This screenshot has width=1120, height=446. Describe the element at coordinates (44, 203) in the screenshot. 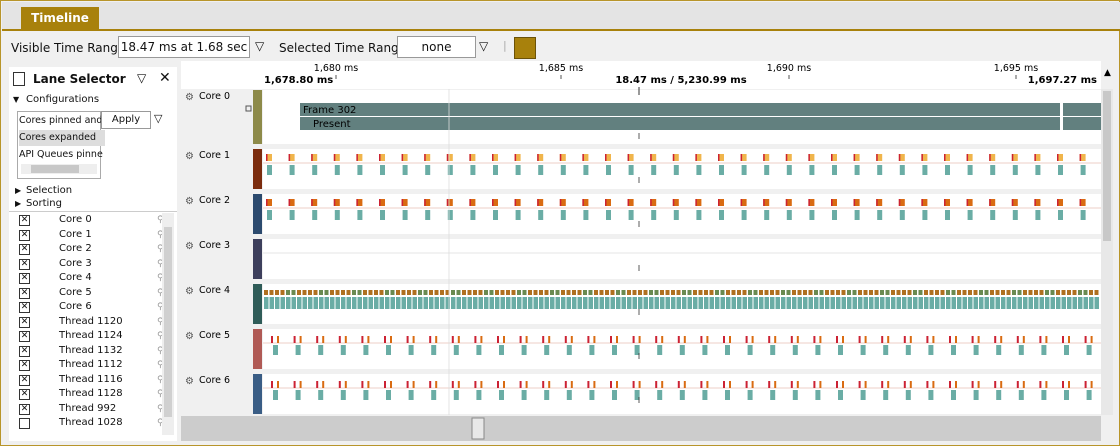

I see `sorting-label: Sorting` at that location.